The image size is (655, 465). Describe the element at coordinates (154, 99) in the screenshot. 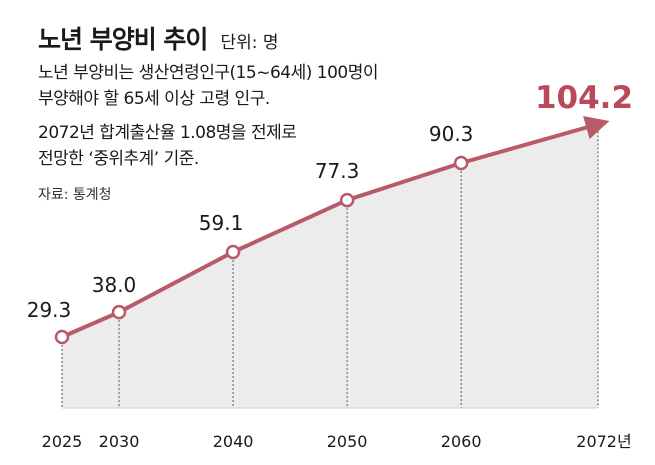

I see `note-line-2: 부양해야 할 65세 이상 고령 인구.` at that location.